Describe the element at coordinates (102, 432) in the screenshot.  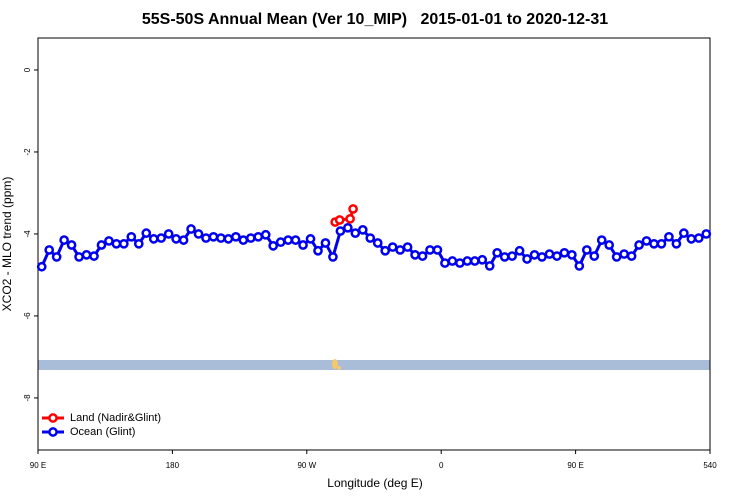
I see `legend-label: Ocean (Glint)` at that location.